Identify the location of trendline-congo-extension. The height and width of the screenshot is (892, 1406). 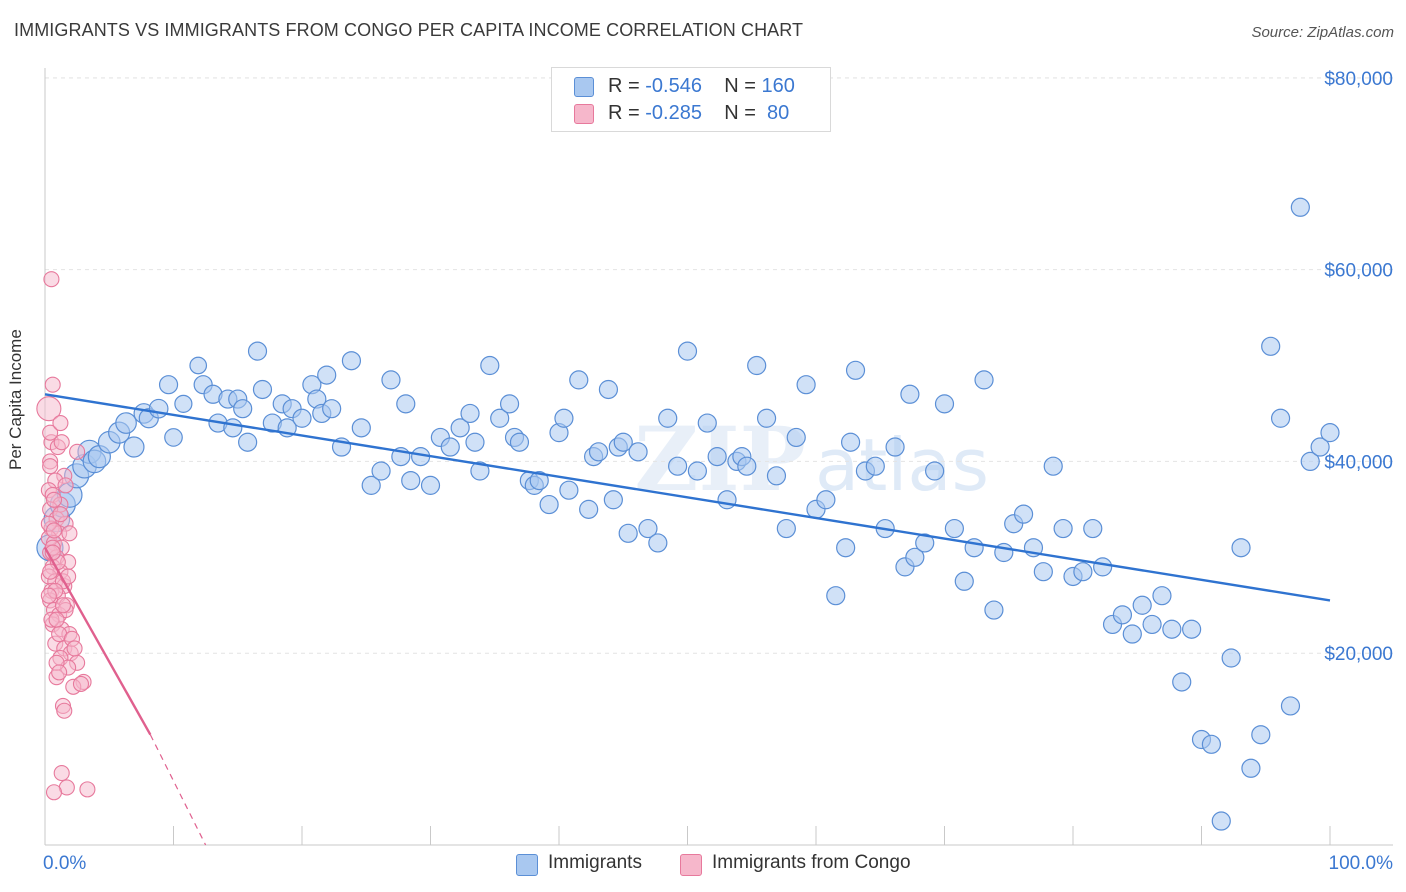
(178, 790).